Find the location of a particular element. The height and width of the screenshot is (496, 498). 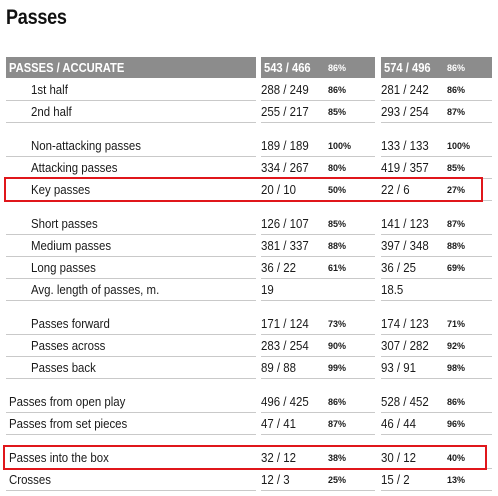

team1-pct: 88% is located at coordinates (337, 246).